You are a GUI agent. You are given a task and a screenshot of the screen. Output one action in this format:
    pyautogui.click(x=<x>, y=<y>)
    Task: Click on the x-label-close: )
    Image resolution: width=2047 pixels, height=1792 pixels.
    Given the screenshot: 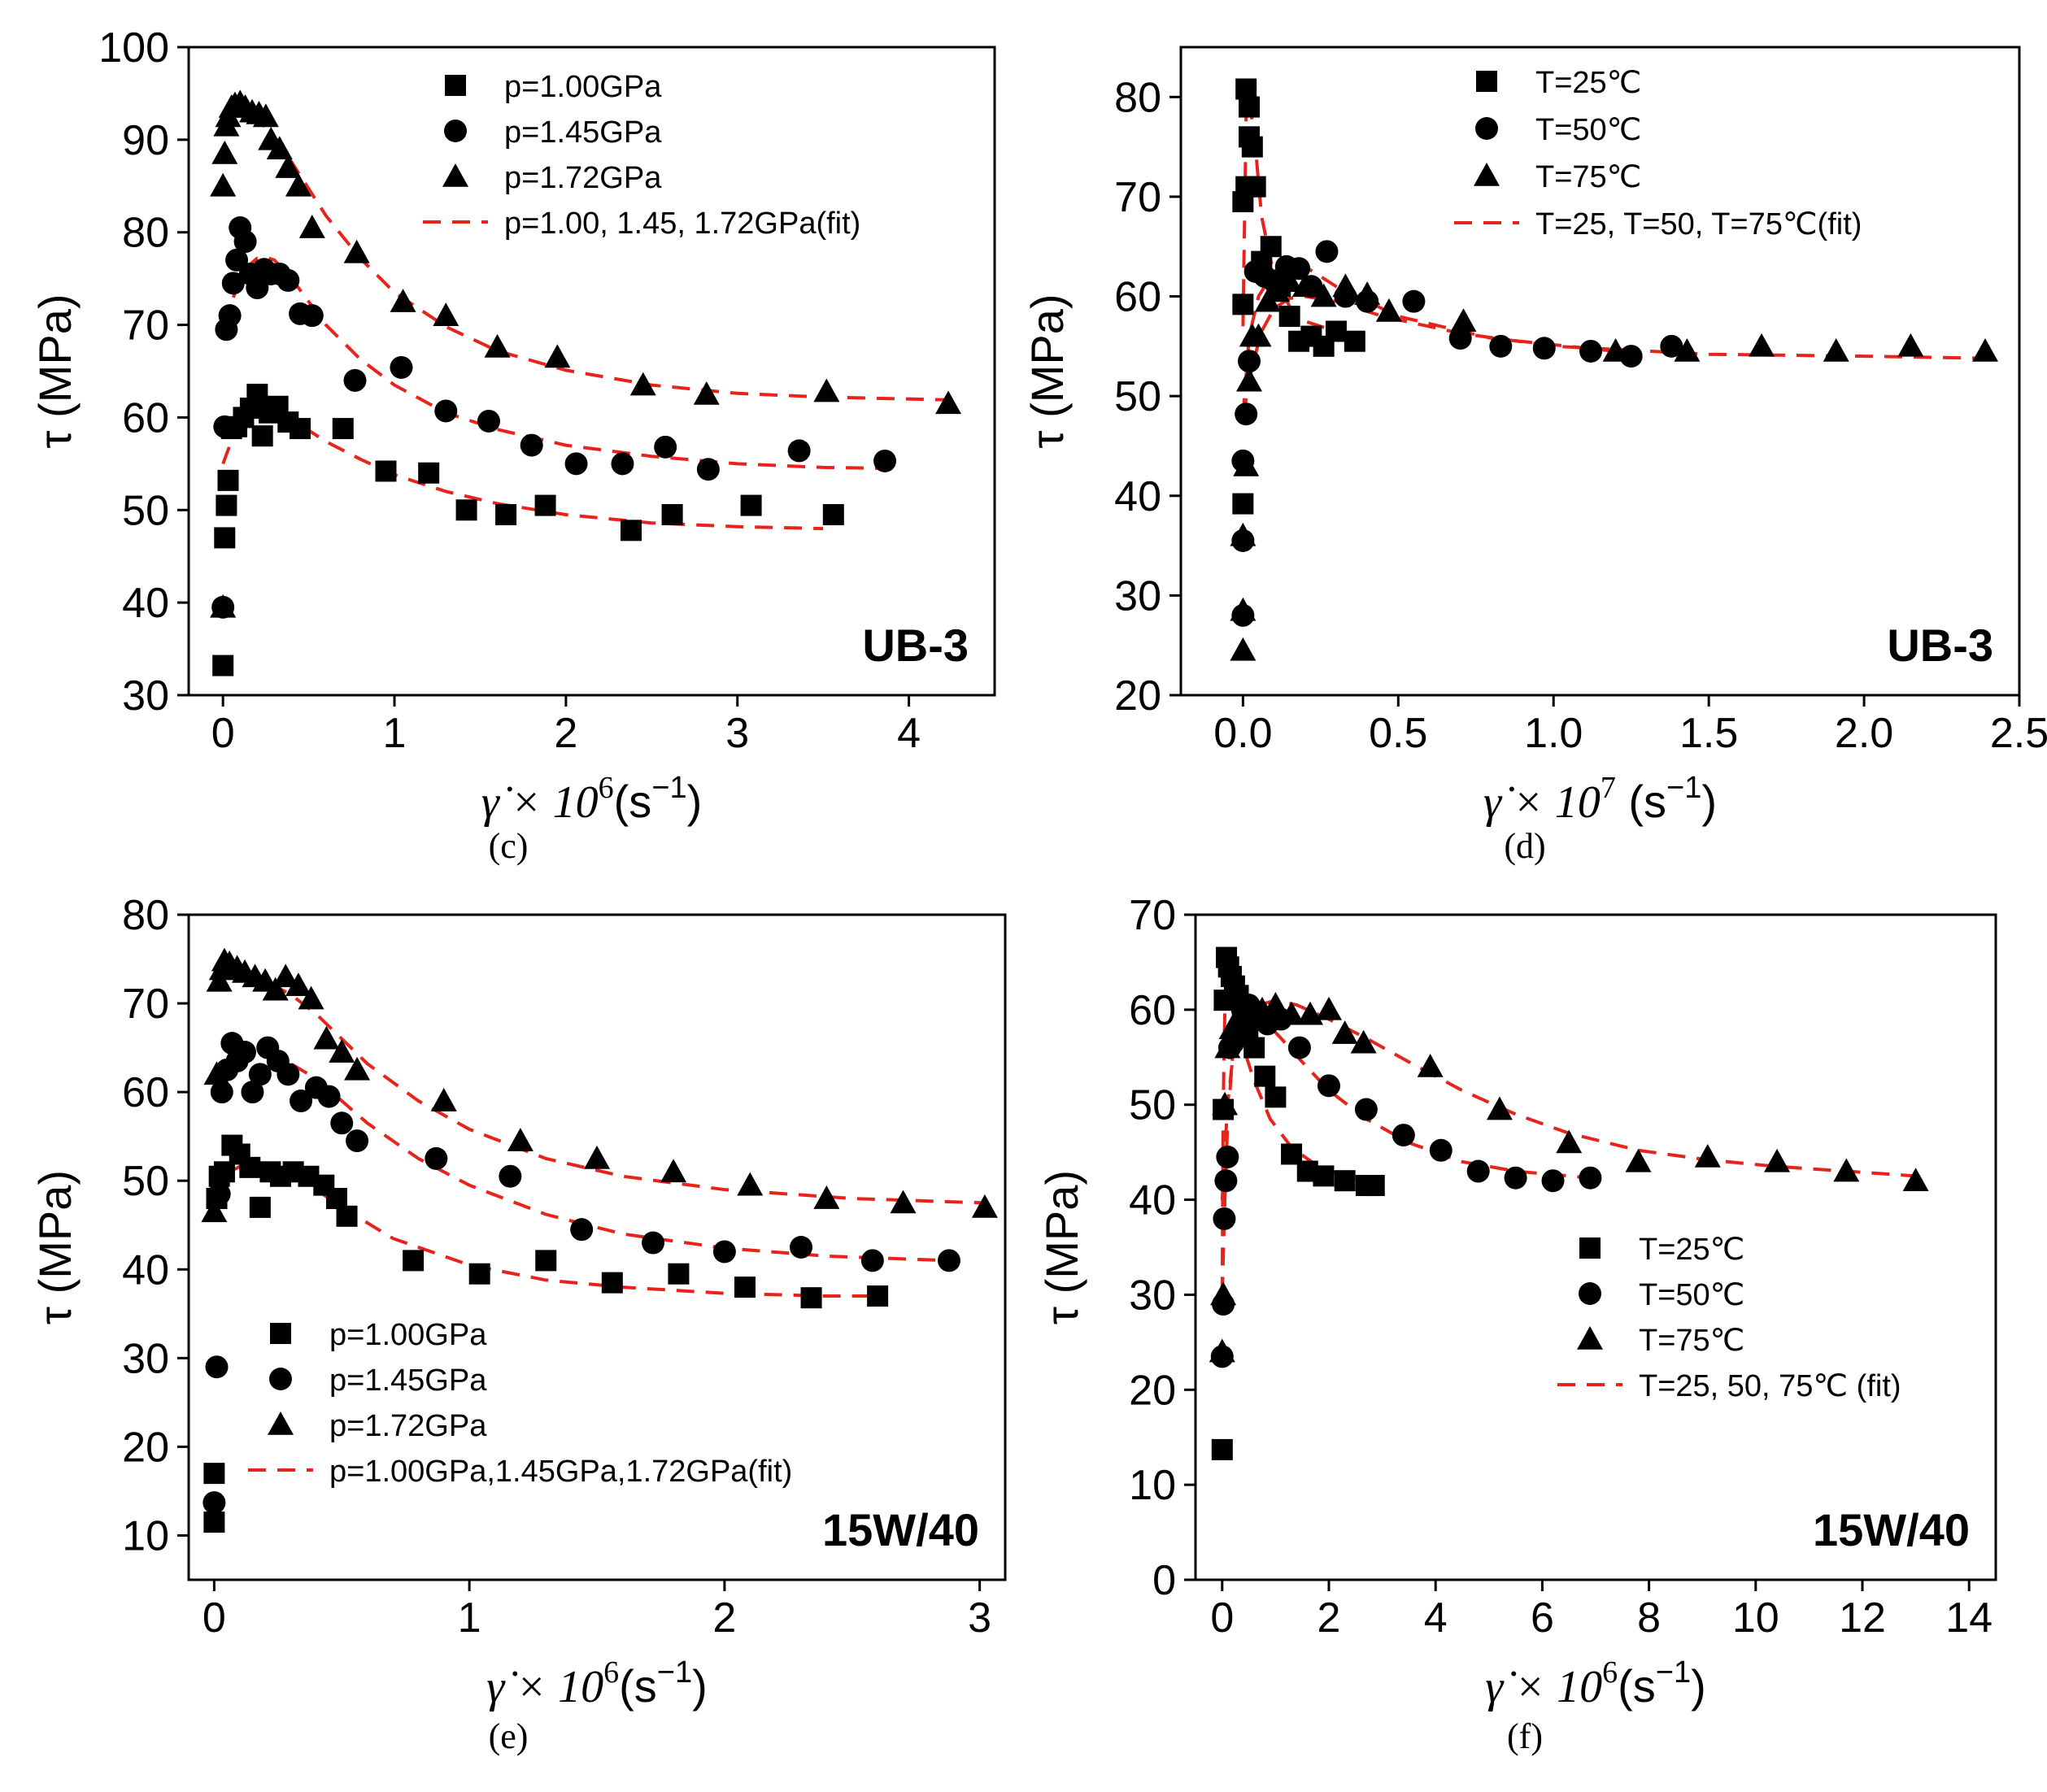 What is the action you would take?
    pyautogui.click(x=1698, y=1686)
    